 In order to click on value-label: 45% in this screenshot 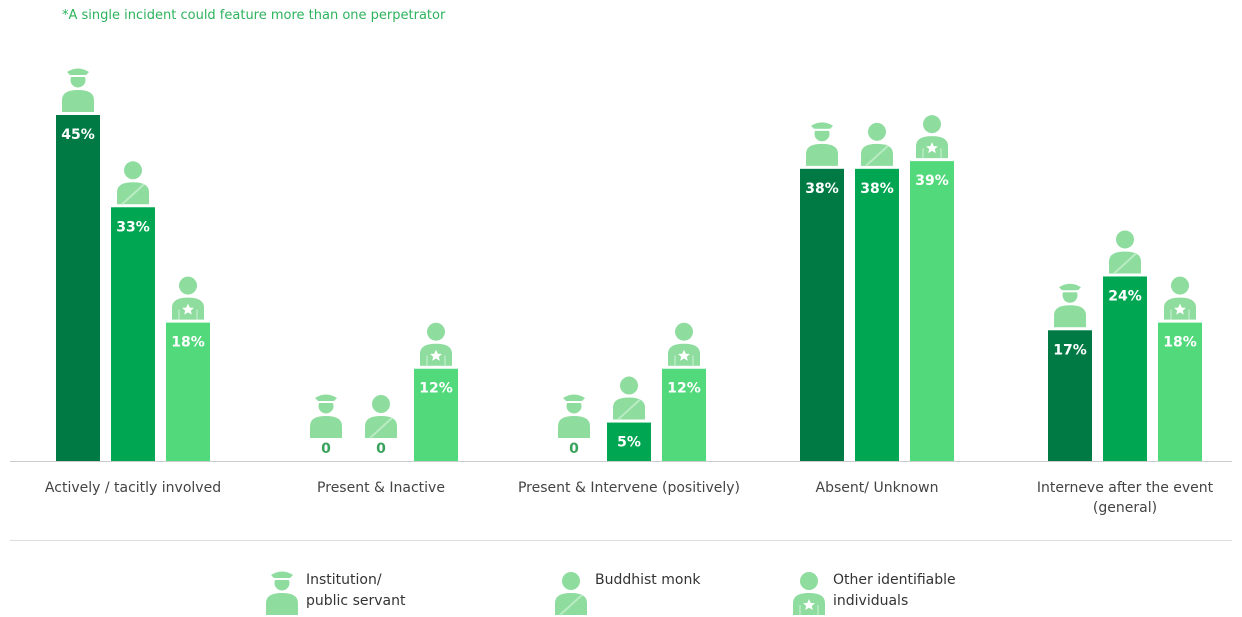, I will do `click(78, 135)`.